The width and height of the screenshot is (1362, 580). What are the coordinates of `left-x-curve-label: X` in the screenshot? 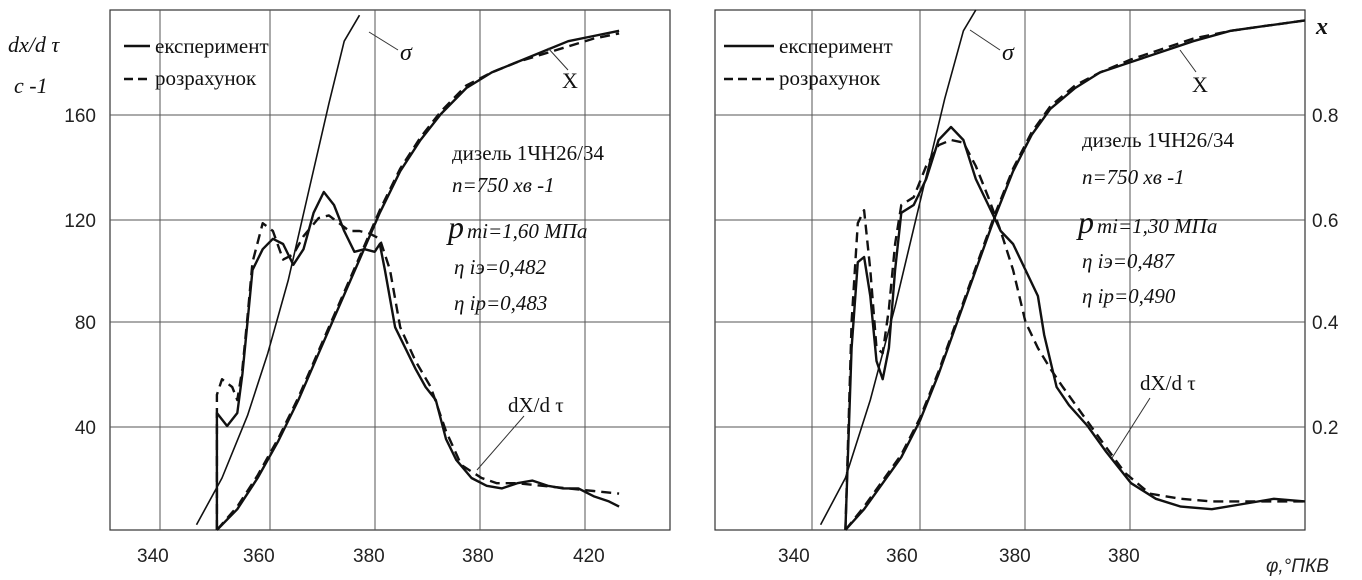 It's located at (570, 80).